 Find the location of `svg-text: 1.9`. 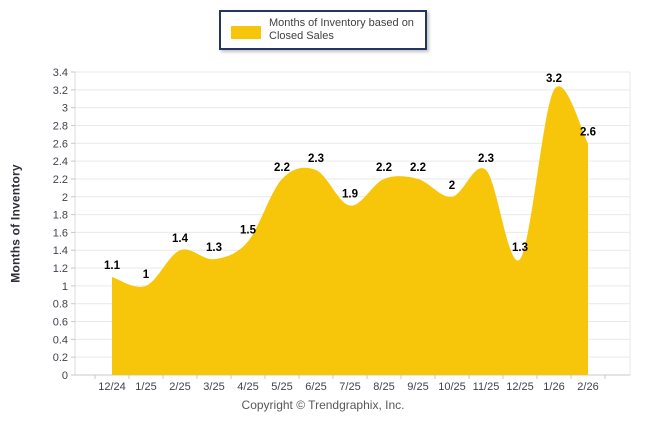

svg-text: 1.9 is located at coordinates (350, 195).